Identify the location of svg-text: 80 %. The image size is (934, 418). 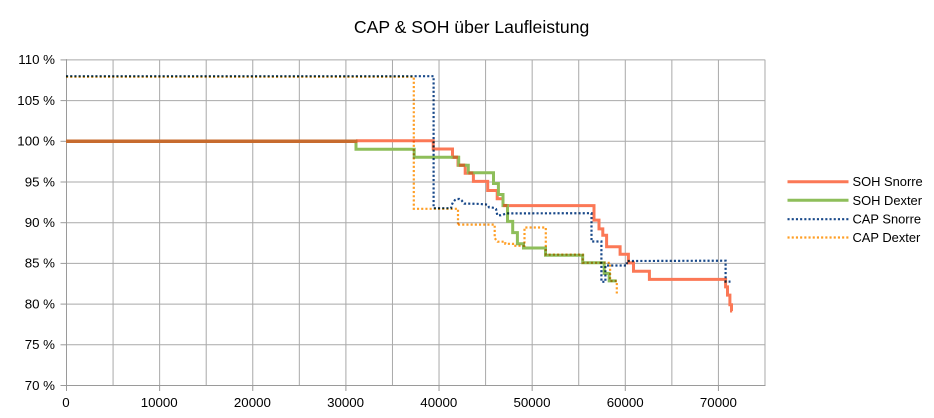
(40, 303).